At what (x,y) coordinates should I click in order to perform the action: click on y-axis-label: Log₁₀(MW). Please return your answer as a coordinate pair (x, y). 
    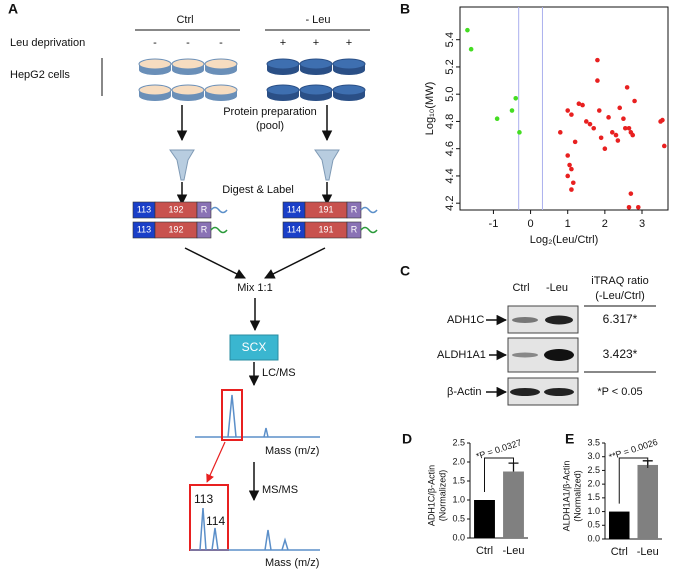
    Looking at the image, I should click on (430, 109).